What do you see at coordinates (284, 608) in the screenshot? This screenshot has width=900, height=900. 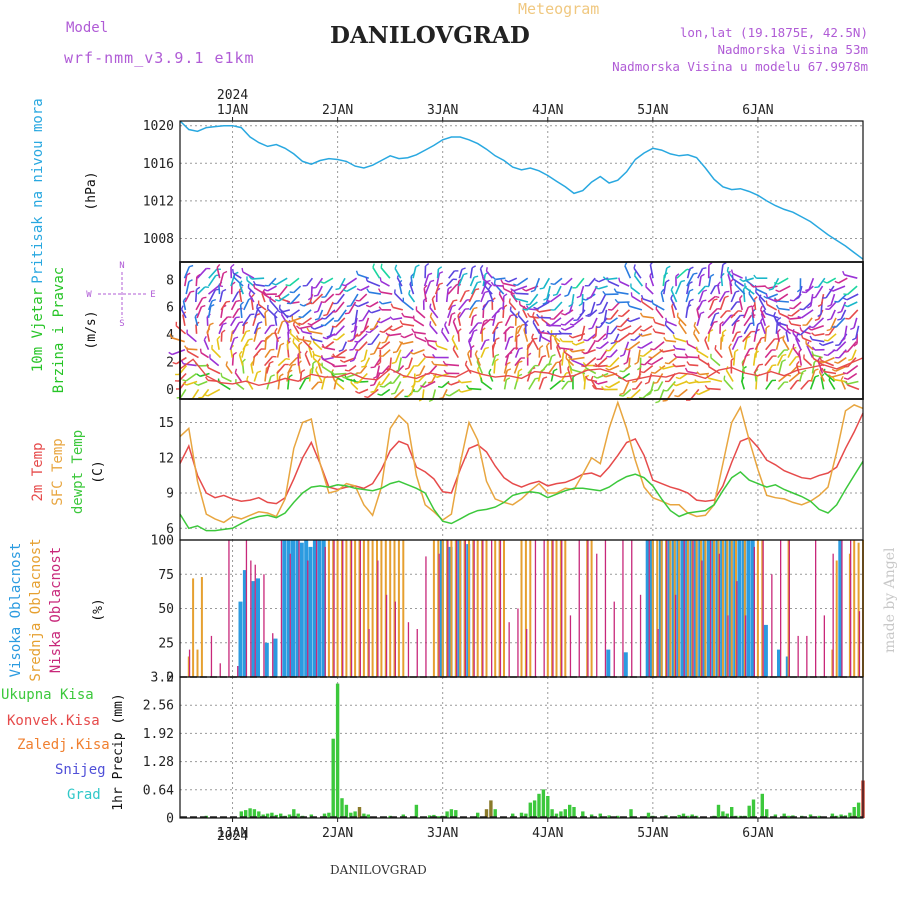 I see `high-cloud-bar` at bounding box center [284, 608].